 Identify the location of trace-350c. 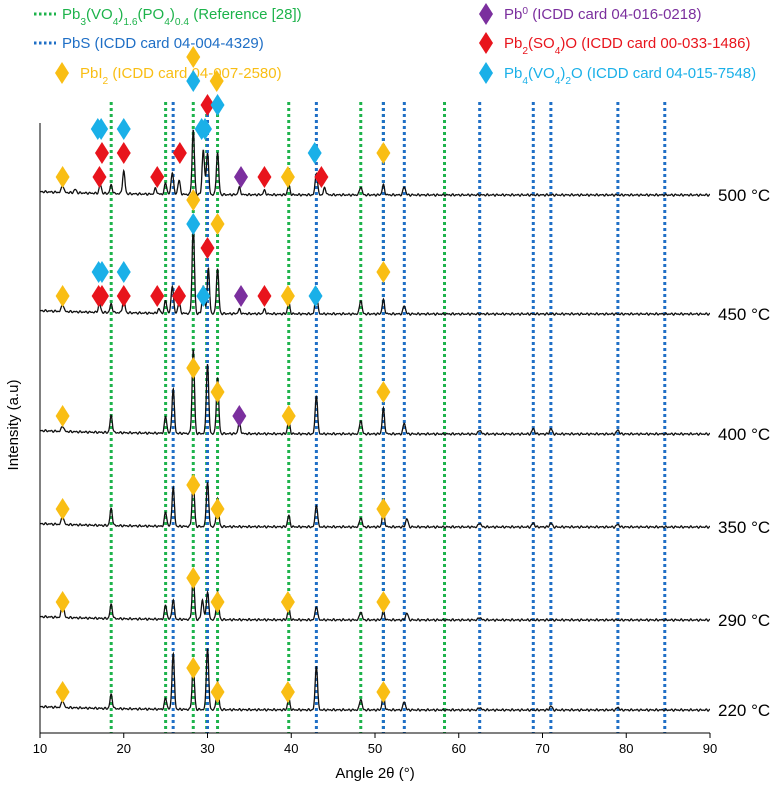
(375, 503).